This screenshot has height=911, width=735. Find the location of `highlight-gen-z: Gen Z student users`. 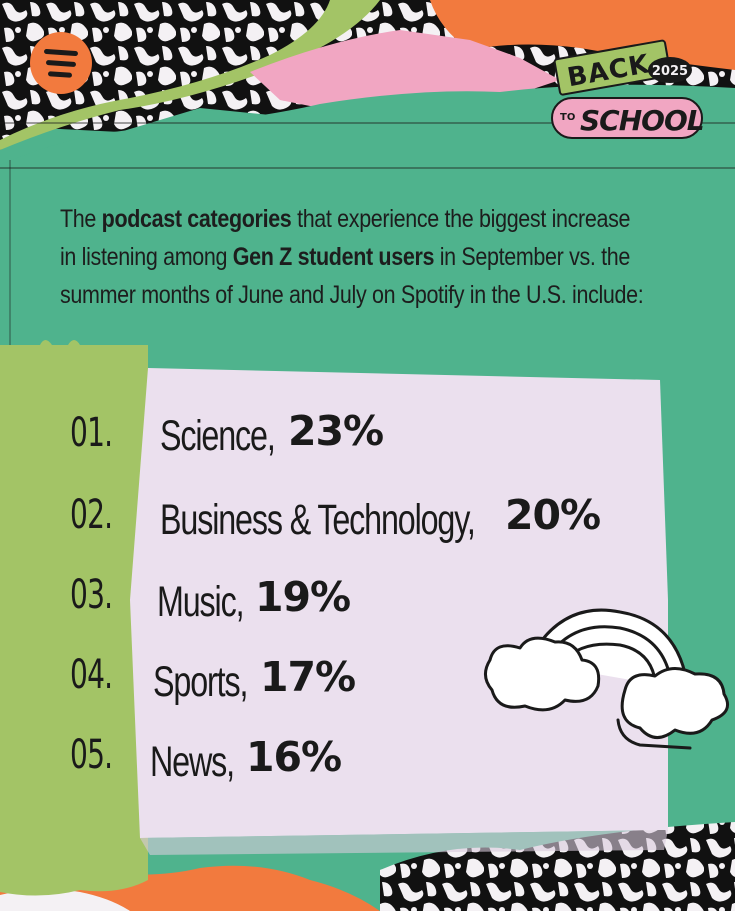

highlight-gen-z: Gen Z student users is located at coordinates (333, 257).